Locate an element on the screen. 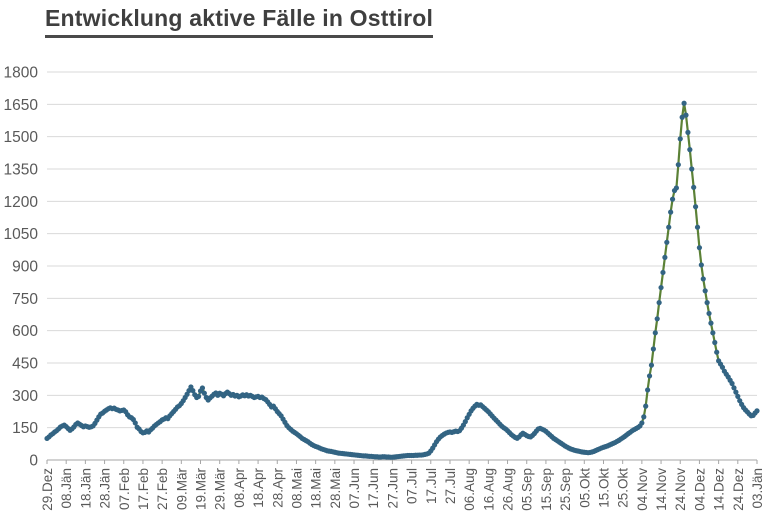 This screenshot has width=768, height=528. x-tick-label: 27.Jul is located at coordinates (450, 486).